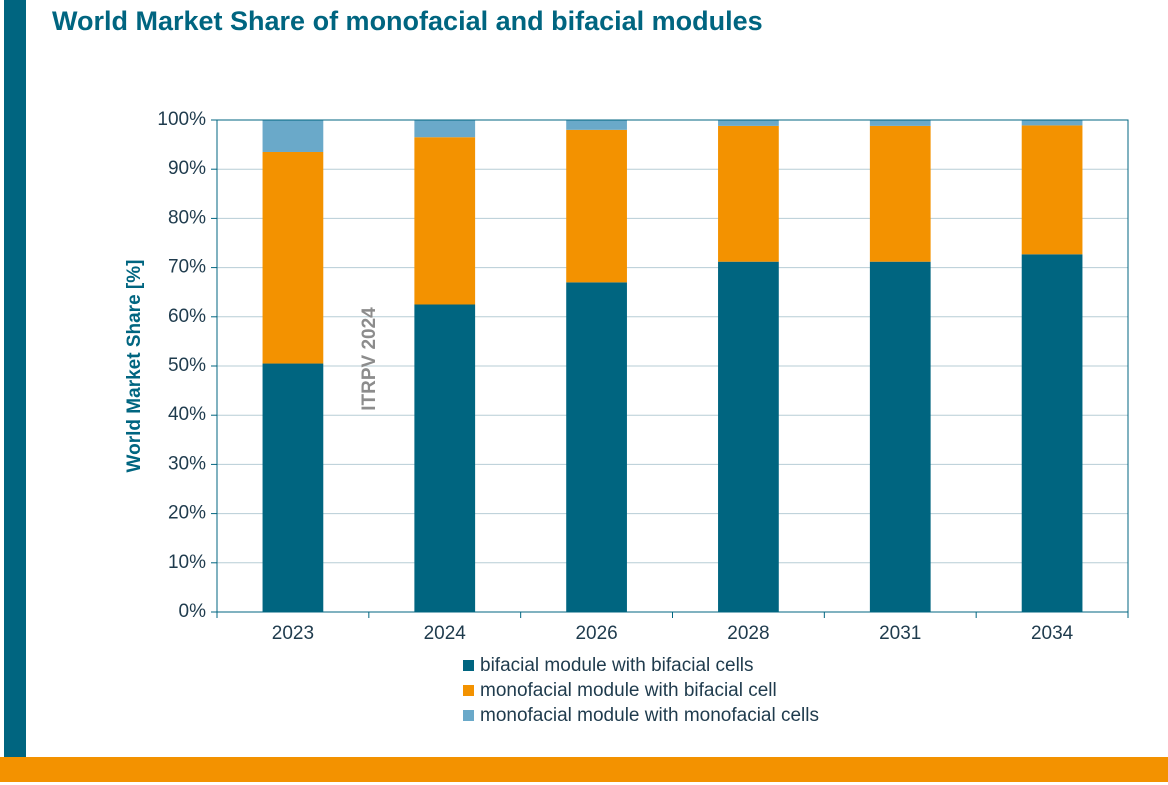 Image resolution: width=1168 pixels, height=785 pixels. What do you see at coordinates (181, 119) in the screenshot?
I see `y-tick-label: 100%` at bounding box center [181, 119].